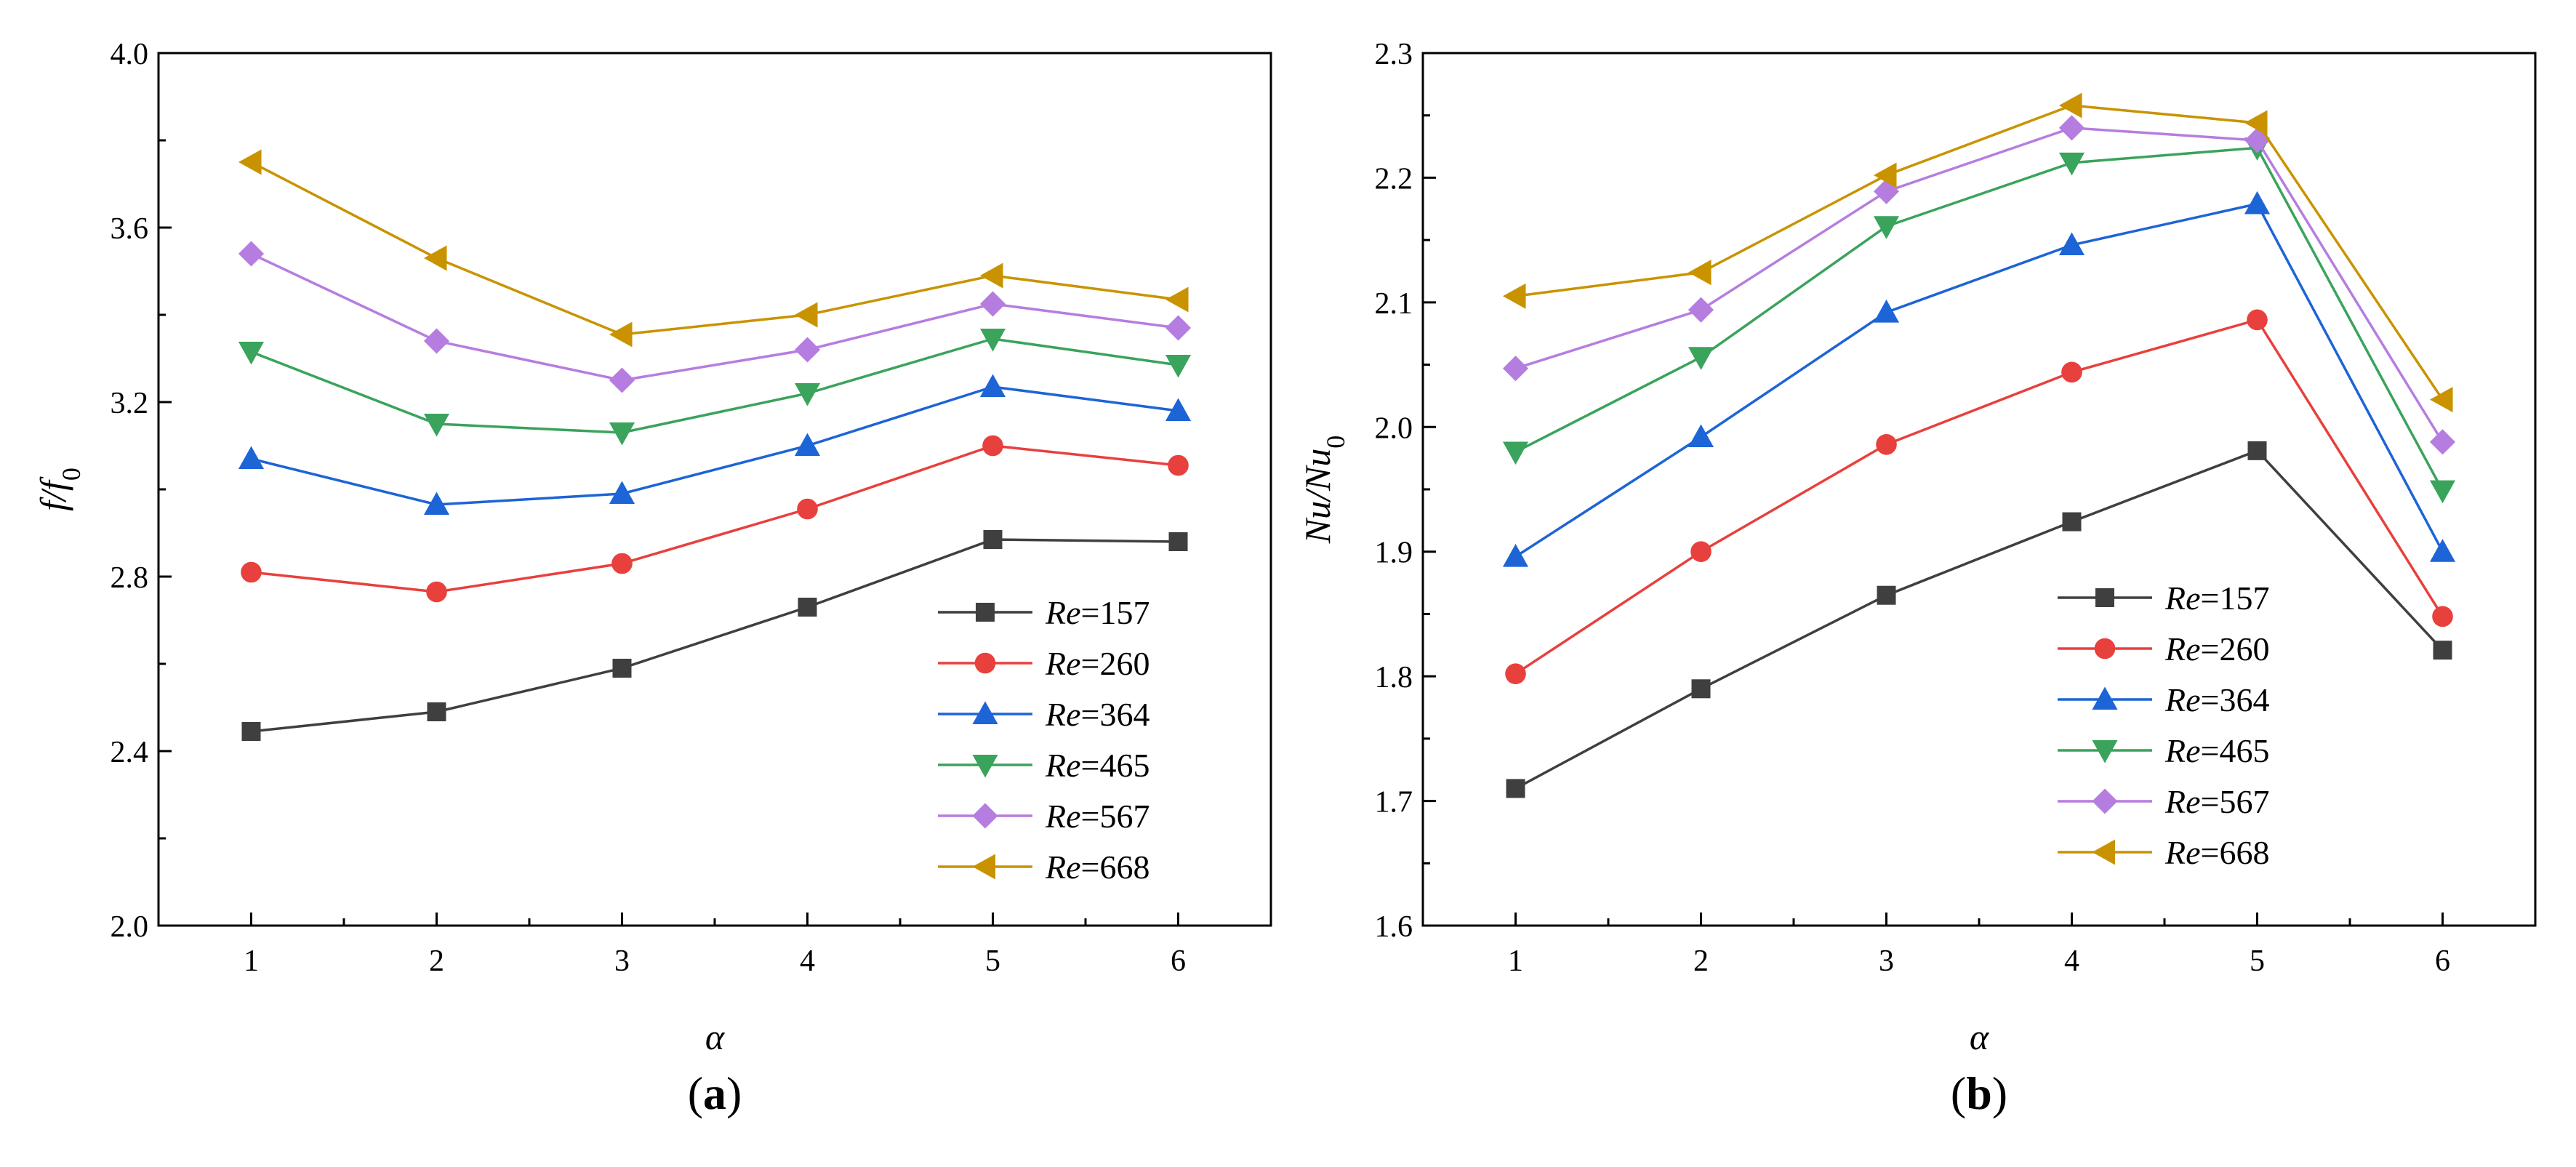 Image resolution: width=2576 pixels, height=1167 pixels. I want to click on x-tick-label: 2, so click(436, 961).